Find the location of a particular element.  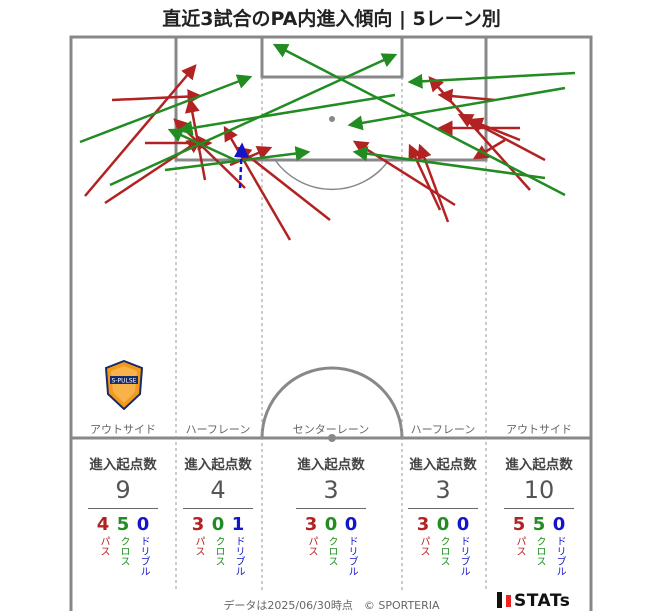

chart-title: 直近3試合のPA内進入傾向 | 5レーン別 is located at coordinates (331, 19).